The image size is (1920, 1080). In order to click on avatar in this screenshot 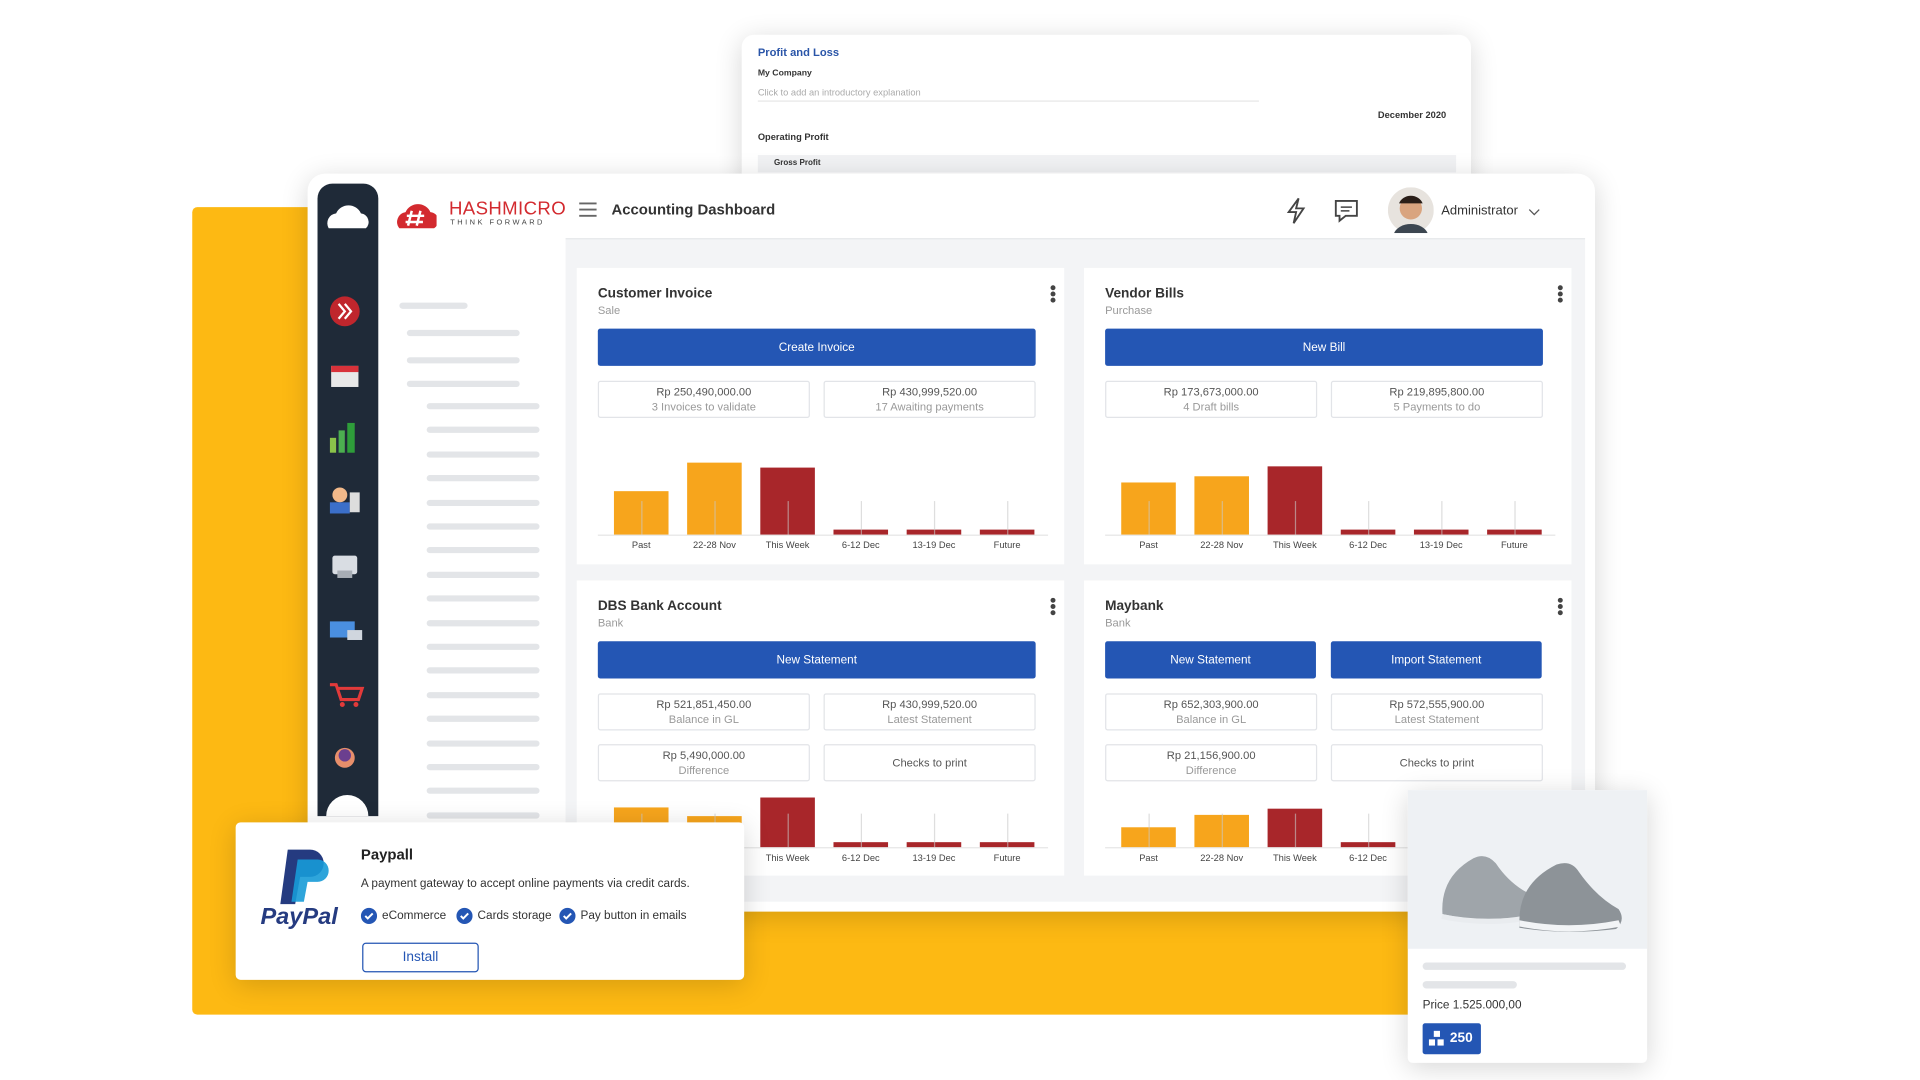, I will do `click(1410, 210)`.